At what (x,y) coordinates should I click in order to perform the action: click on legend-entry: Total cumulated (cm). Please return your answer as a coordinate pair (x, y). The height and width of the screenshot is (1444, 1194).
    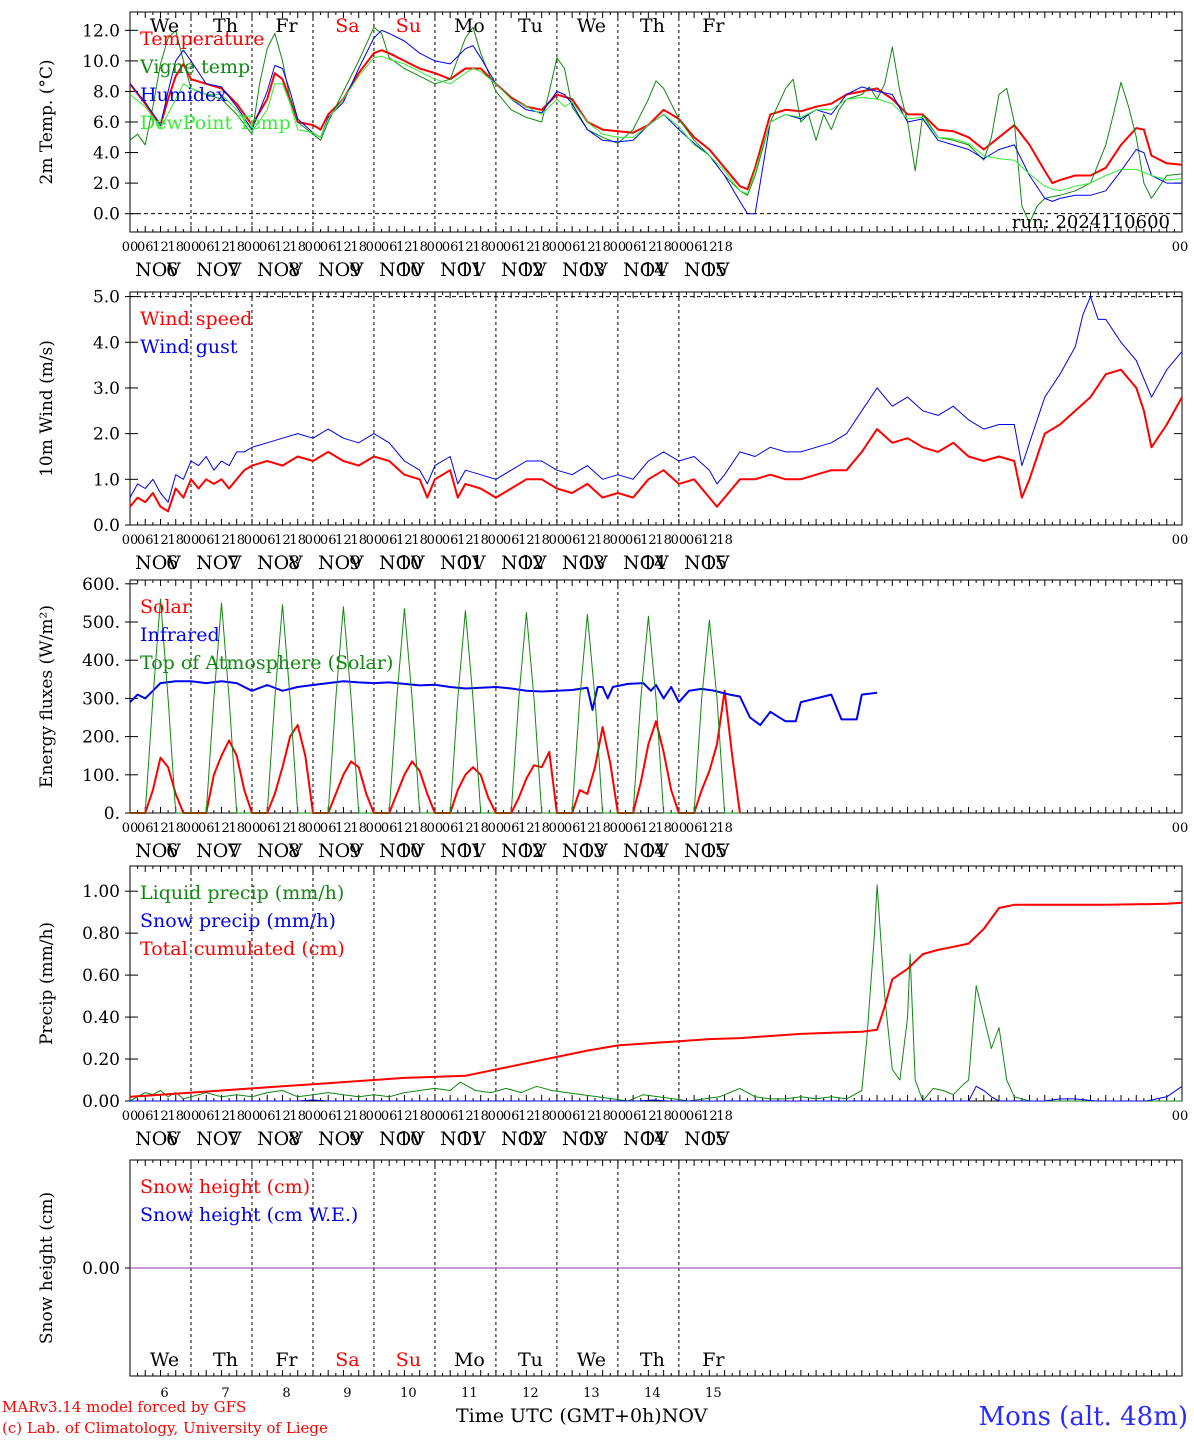
    Looking at the image, I should click on (242, 949).